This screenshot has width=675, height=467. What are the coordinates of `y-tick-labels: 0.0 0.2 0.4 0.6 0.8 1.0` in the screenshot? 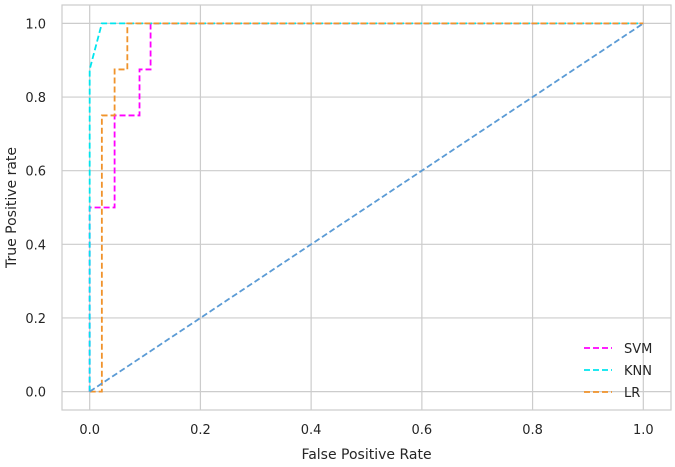 It's located at (35, 208).